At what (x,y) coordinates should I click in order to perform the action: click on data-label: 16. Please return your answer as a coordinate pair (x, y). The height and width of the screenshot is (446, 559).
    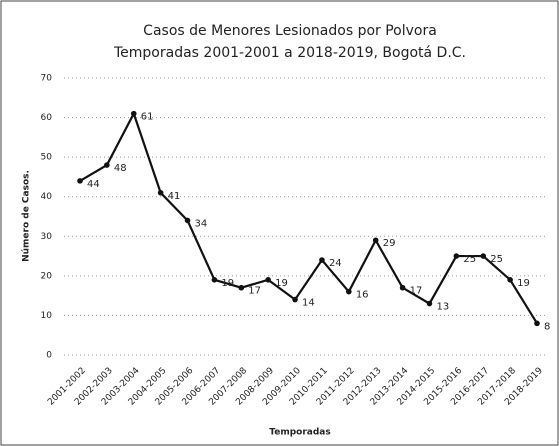
    Looking at the image, I should click on (362, 295).